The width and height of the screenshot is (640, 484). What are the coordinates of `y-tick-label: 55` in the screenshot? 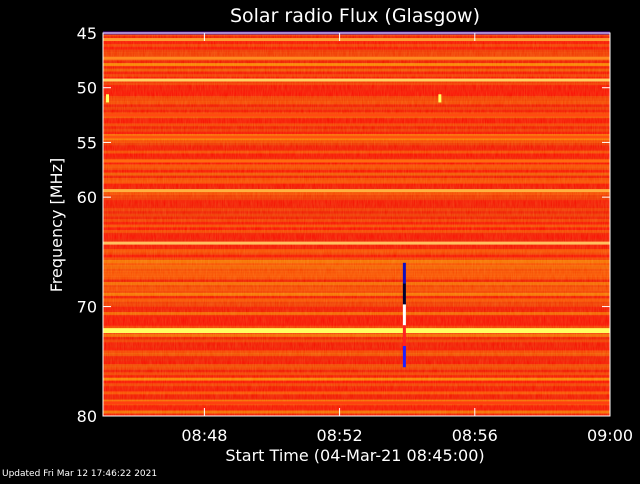 It's located at (87, 142).